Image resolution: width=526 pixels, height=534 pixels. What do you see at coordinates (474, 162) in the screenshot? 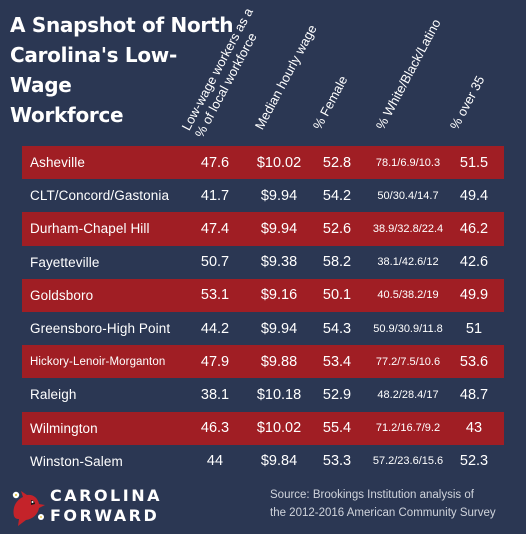
I see `over-35-percent: 51.5` at bounding box center [474, 162].